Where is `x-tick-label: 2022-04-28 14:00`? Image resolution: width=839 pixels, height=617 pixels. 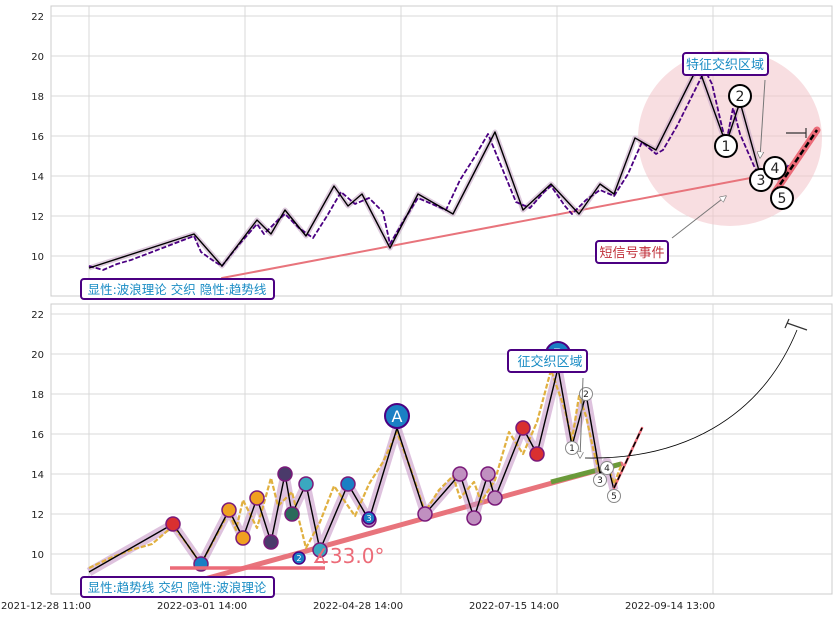
x-tick-label: 2022-04-28 14:00 is located at coordinates (358, 606).